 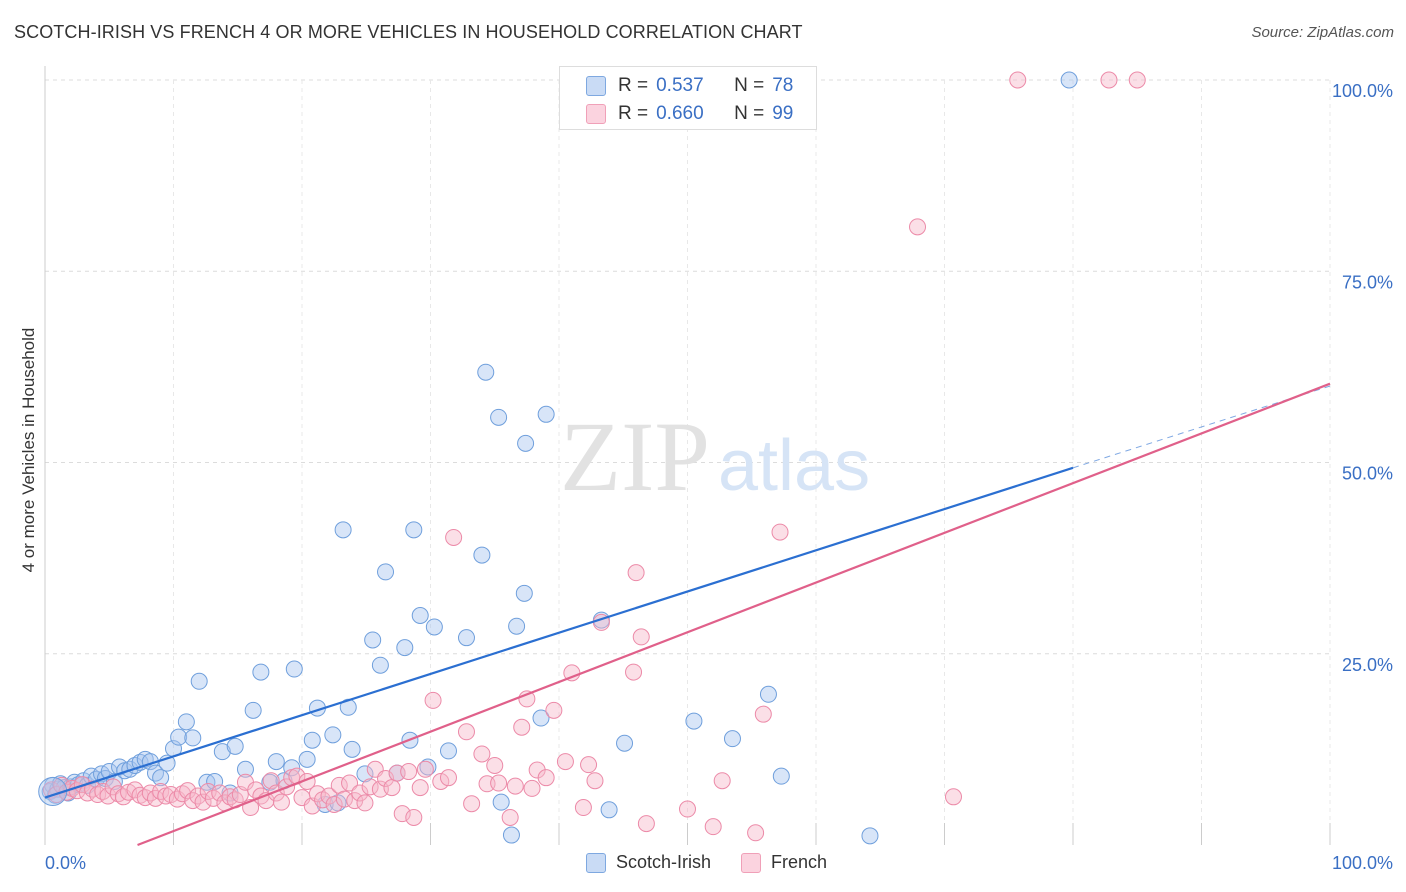 What do you see at coordinates (680, 85) in the screenshot?
I see `r-value: 0.537` at bounding box center [680, 85].